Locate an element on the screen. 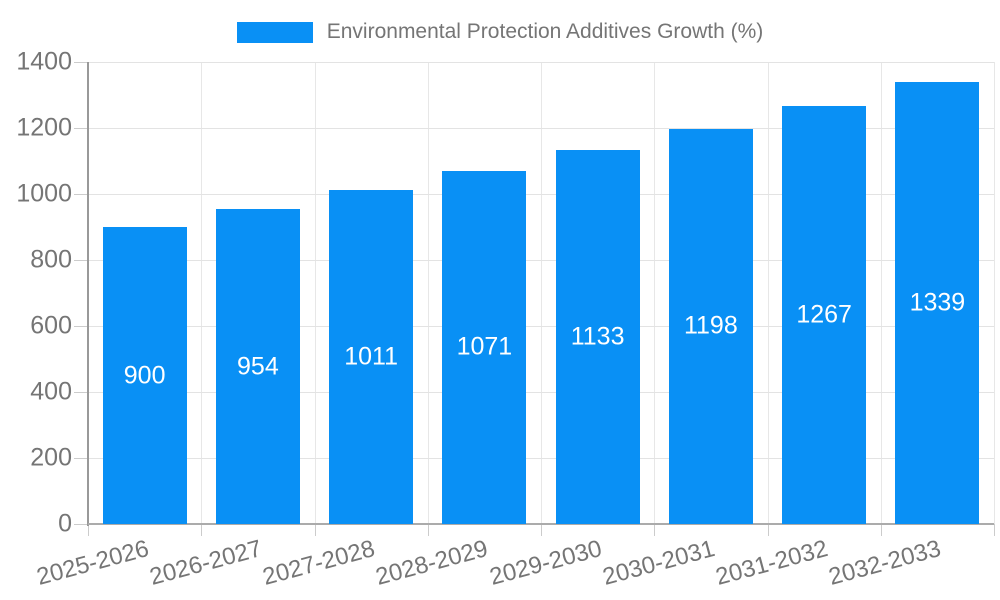  bar-value-label: 900 is located at coordinates (144, 375).